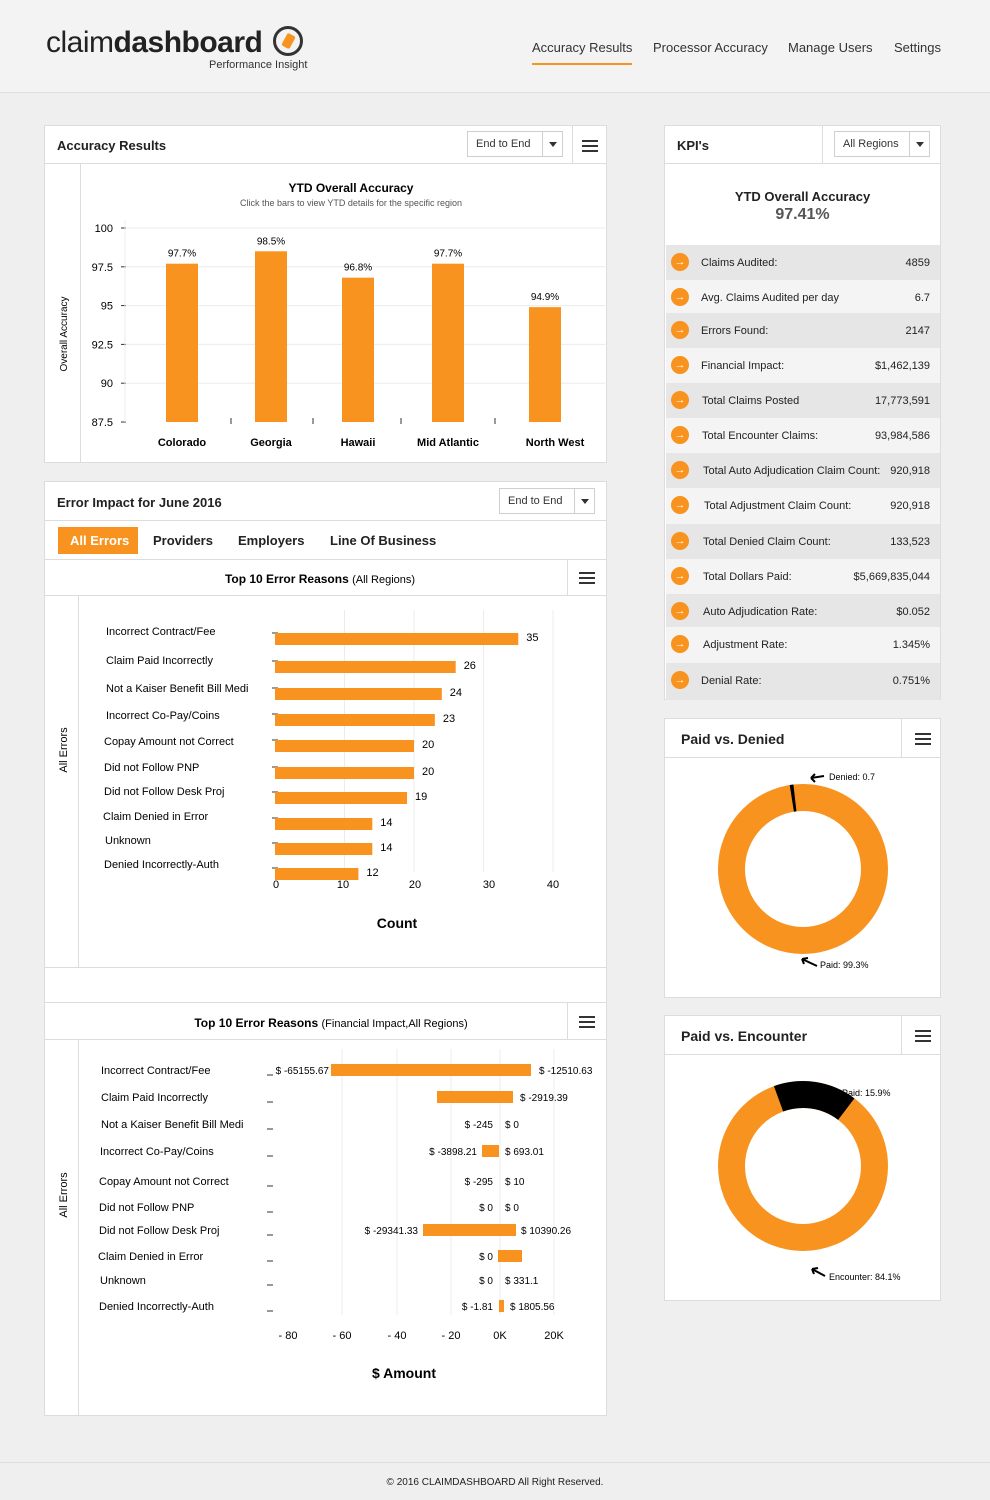 Image resolution: width=990 pixels, height=1500 pixels. What do you see at coordinates (98, 540) in the screenshot?
I see `tab-all-errors: All Errors` at bounding box center [98, 540].